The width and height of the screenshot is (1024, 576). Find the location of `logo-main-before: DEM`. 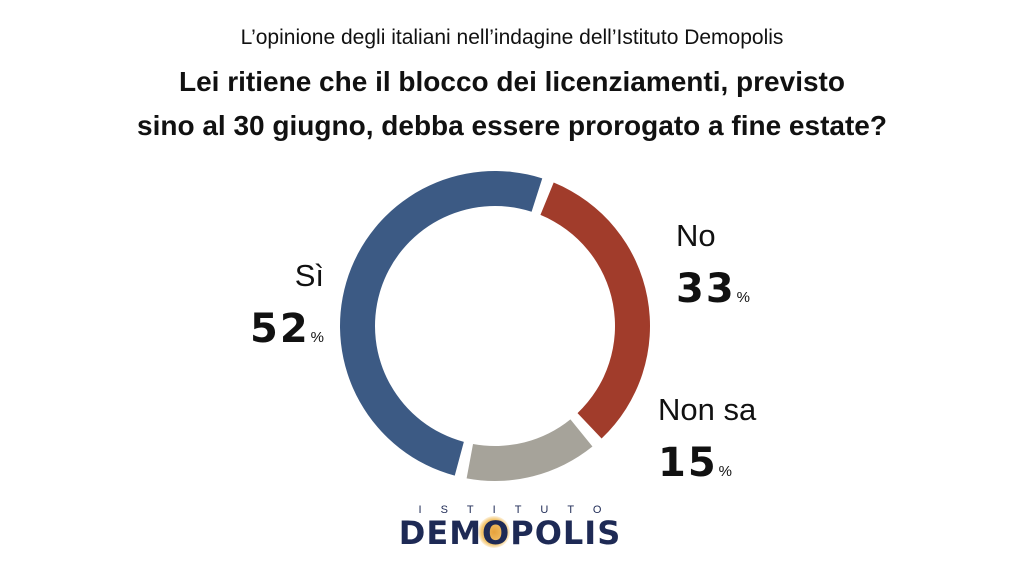

logo-main-before: DEM is located at coordinates (440, 533).